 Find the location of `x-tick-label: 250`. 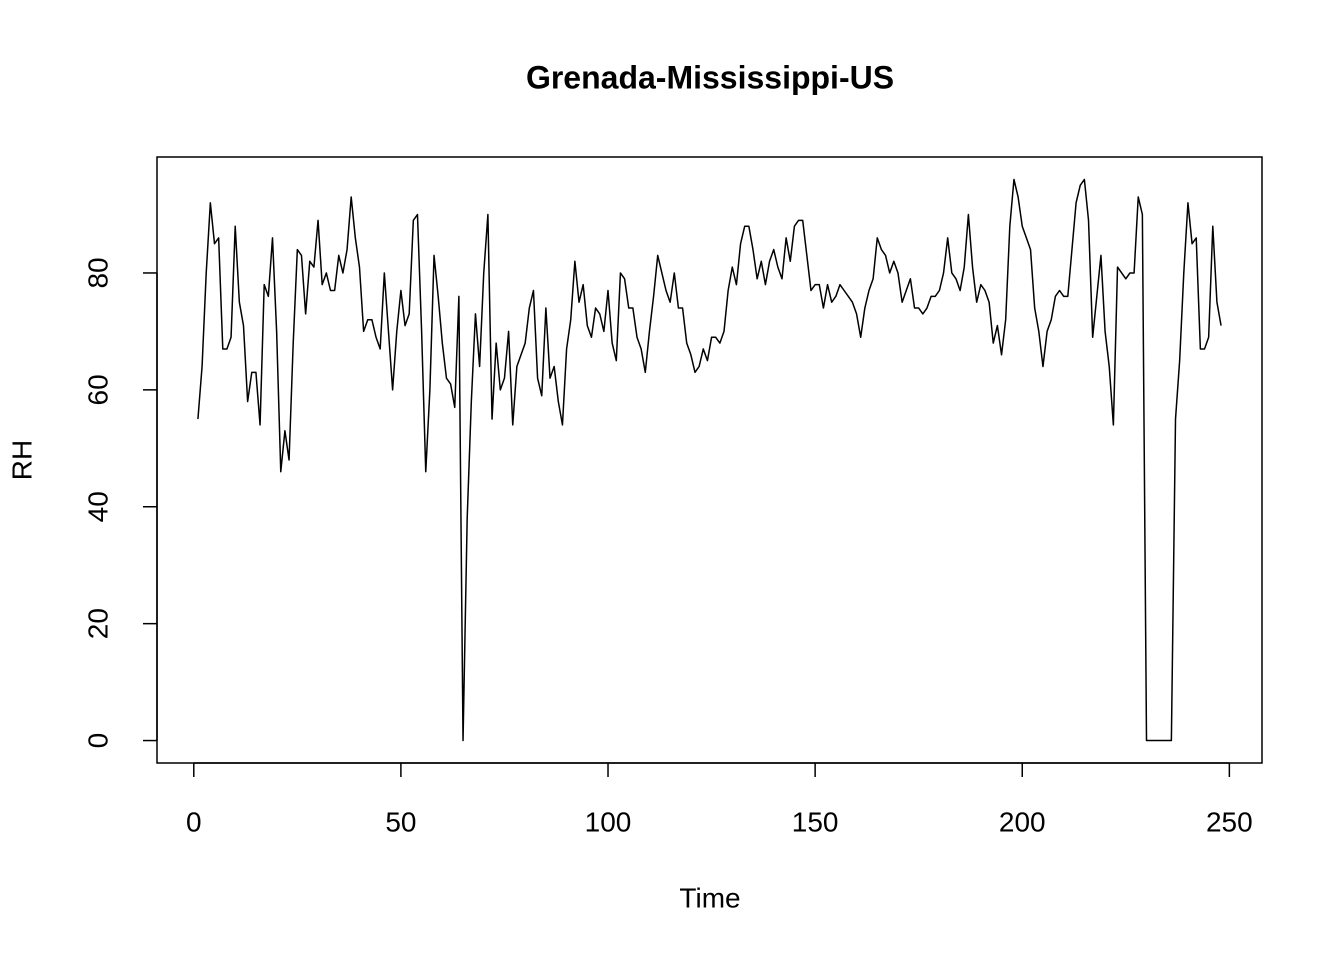

x-tick-label: 250 is located at coordinates (1229, 821).